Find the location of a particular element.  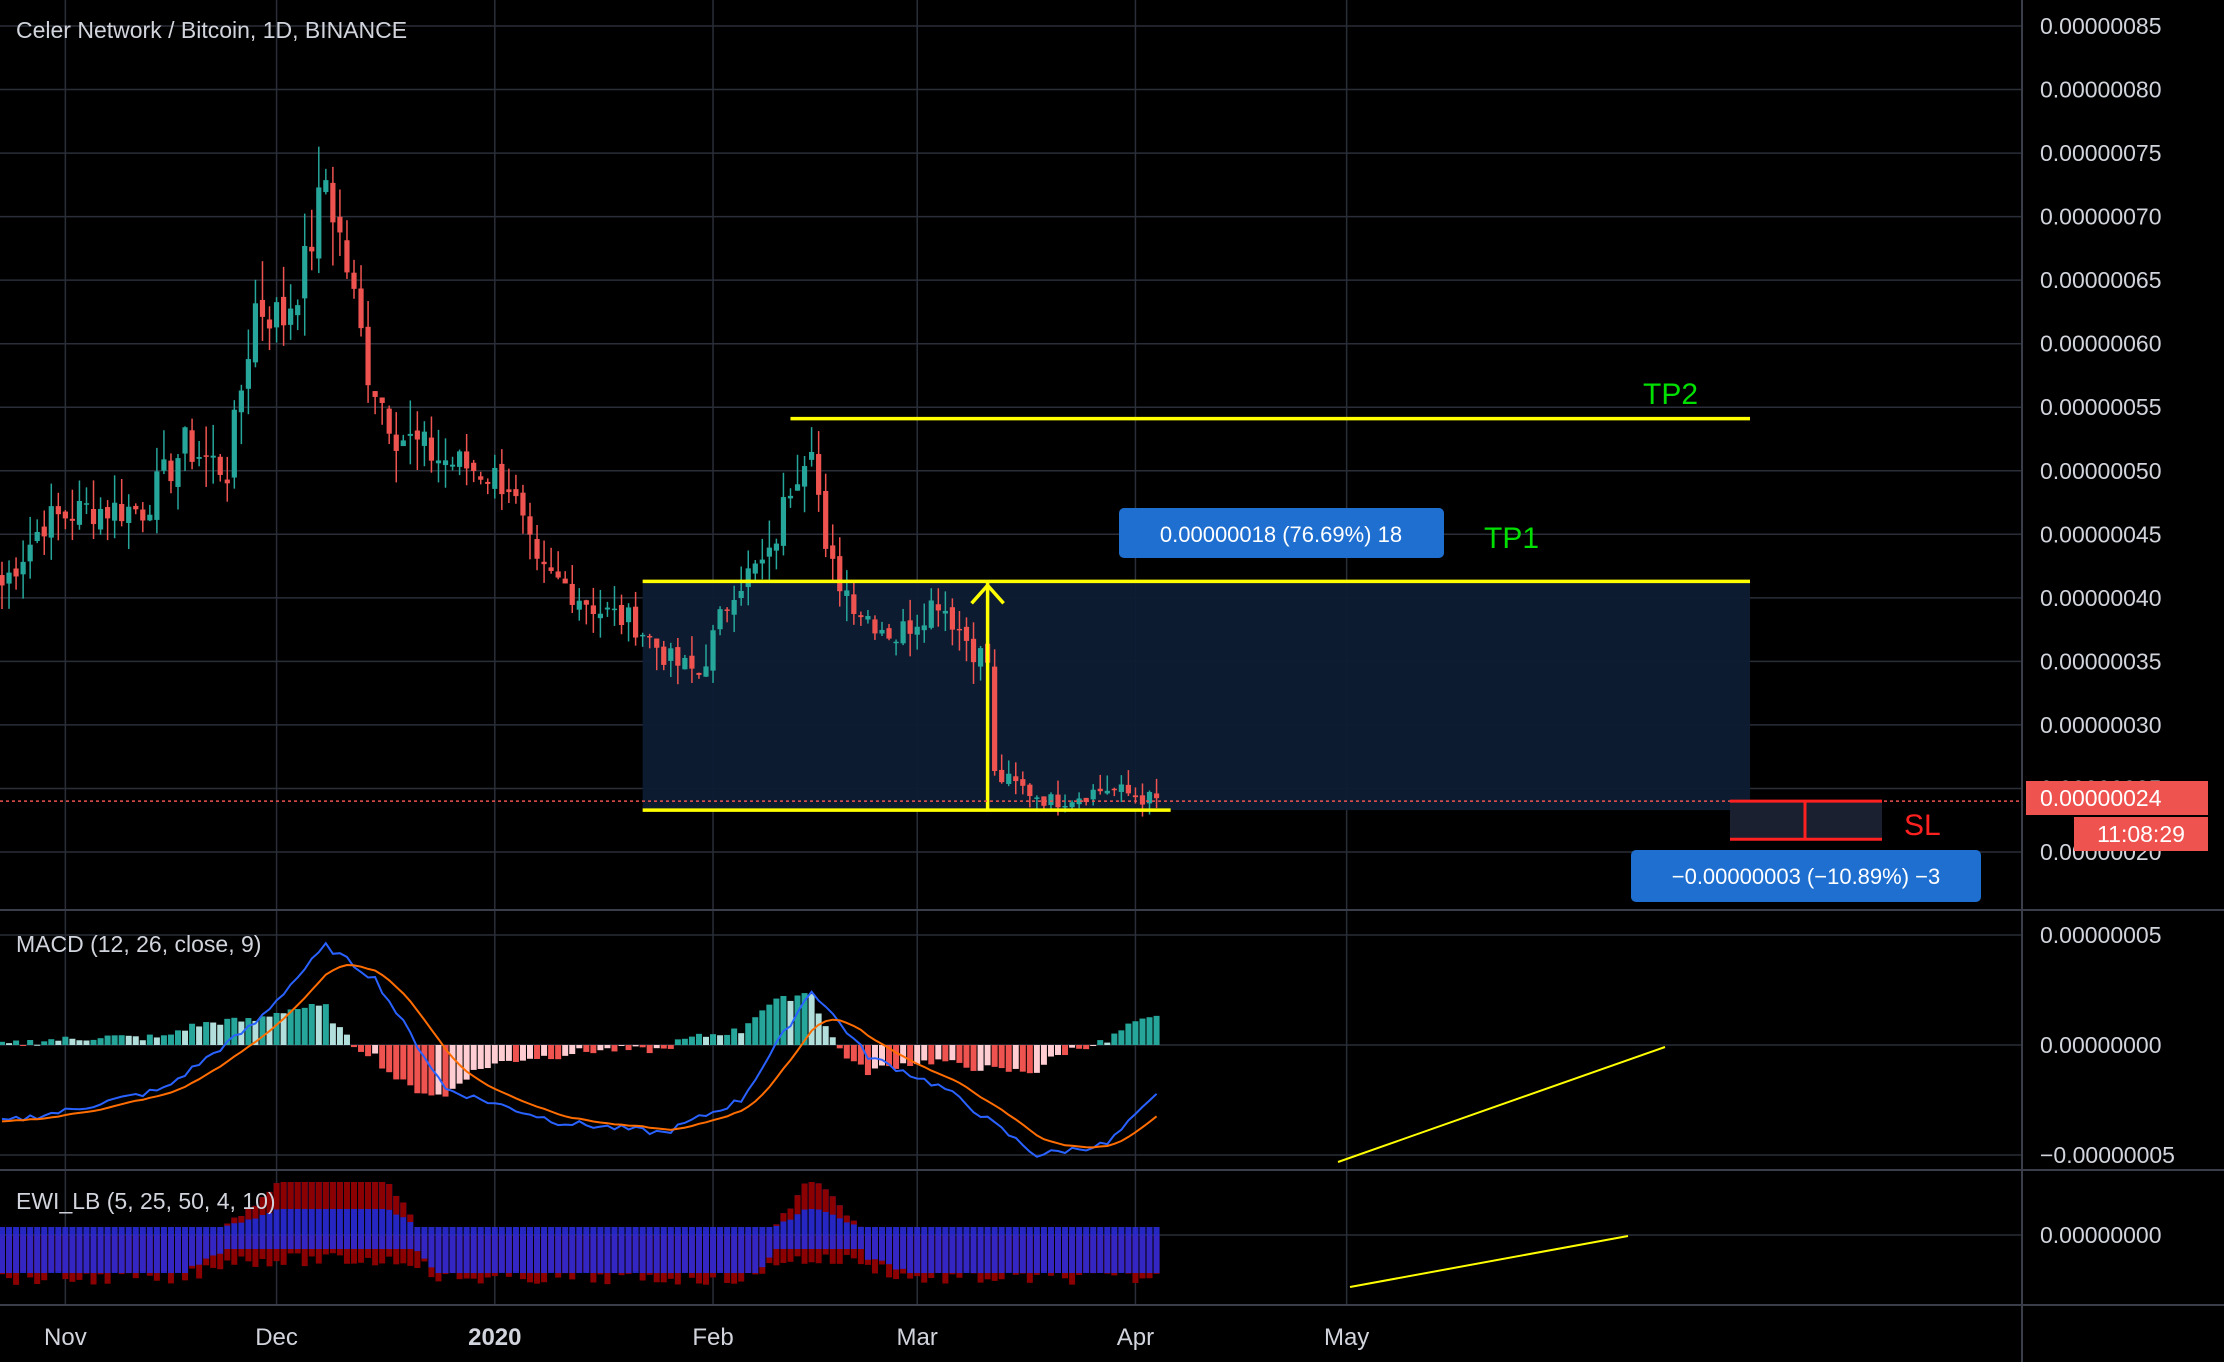

target-zone is located at coordinates (1196, 696).